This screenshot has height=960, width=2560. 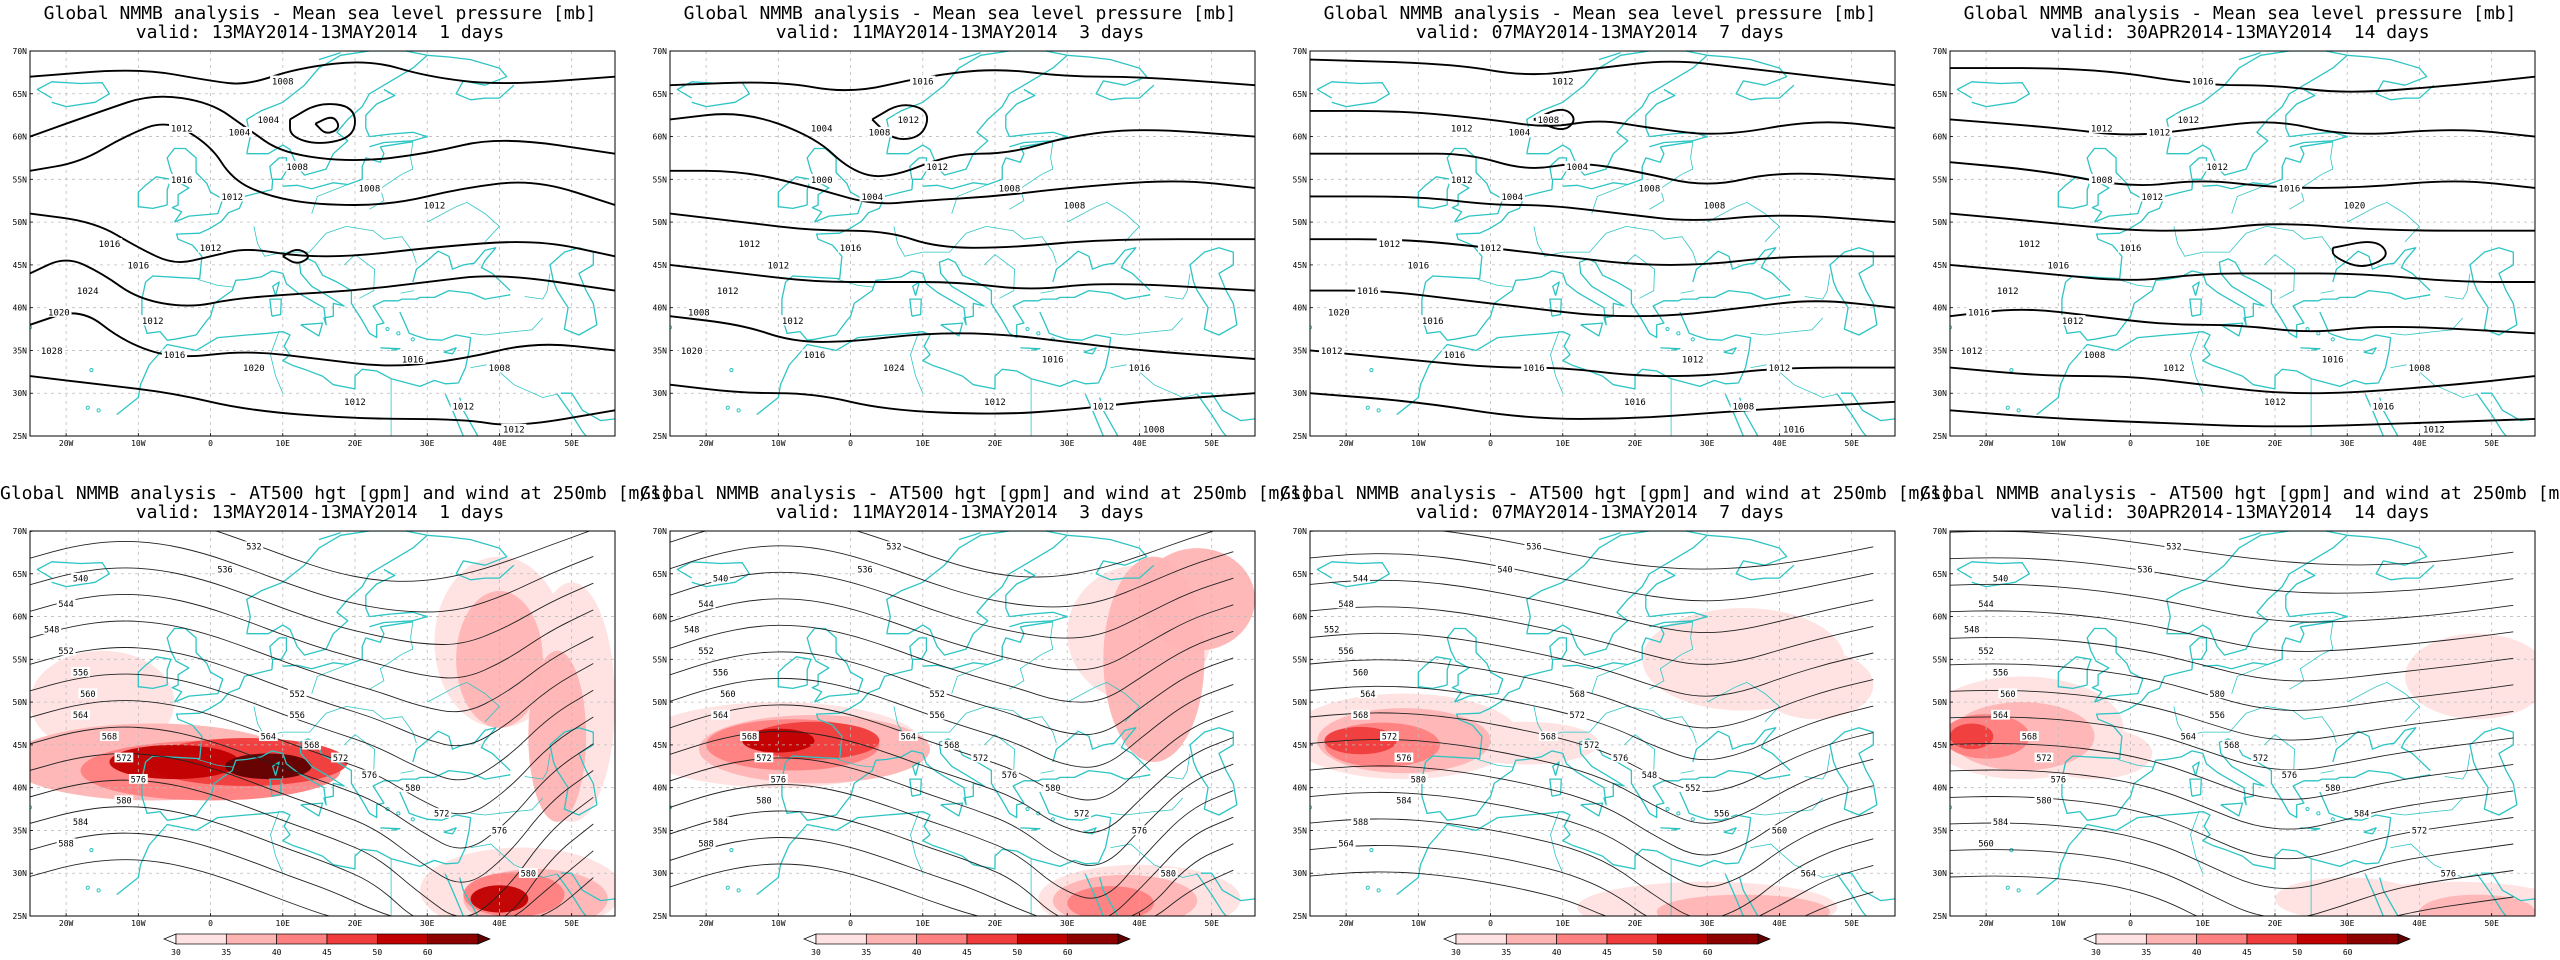 I want to click on wind-speed-colorbar: 30 35 40 45 50 60, so click(x=2247, y=945).